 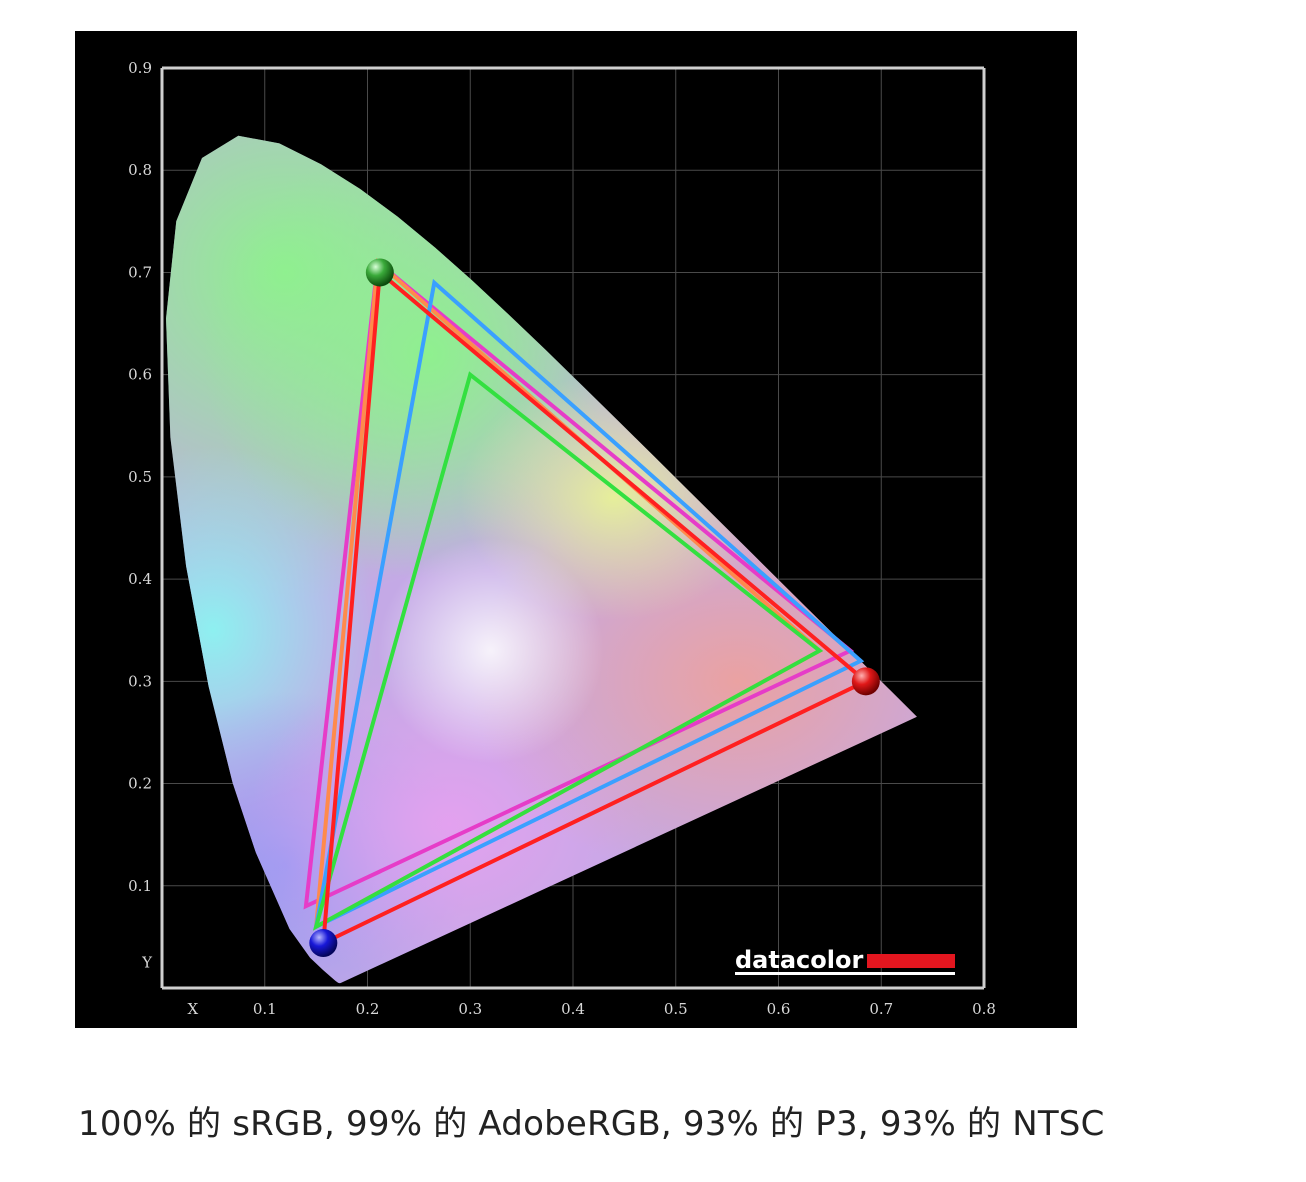 I want to click on x-tick-label: 0.7, so click(x=881, y=1009).